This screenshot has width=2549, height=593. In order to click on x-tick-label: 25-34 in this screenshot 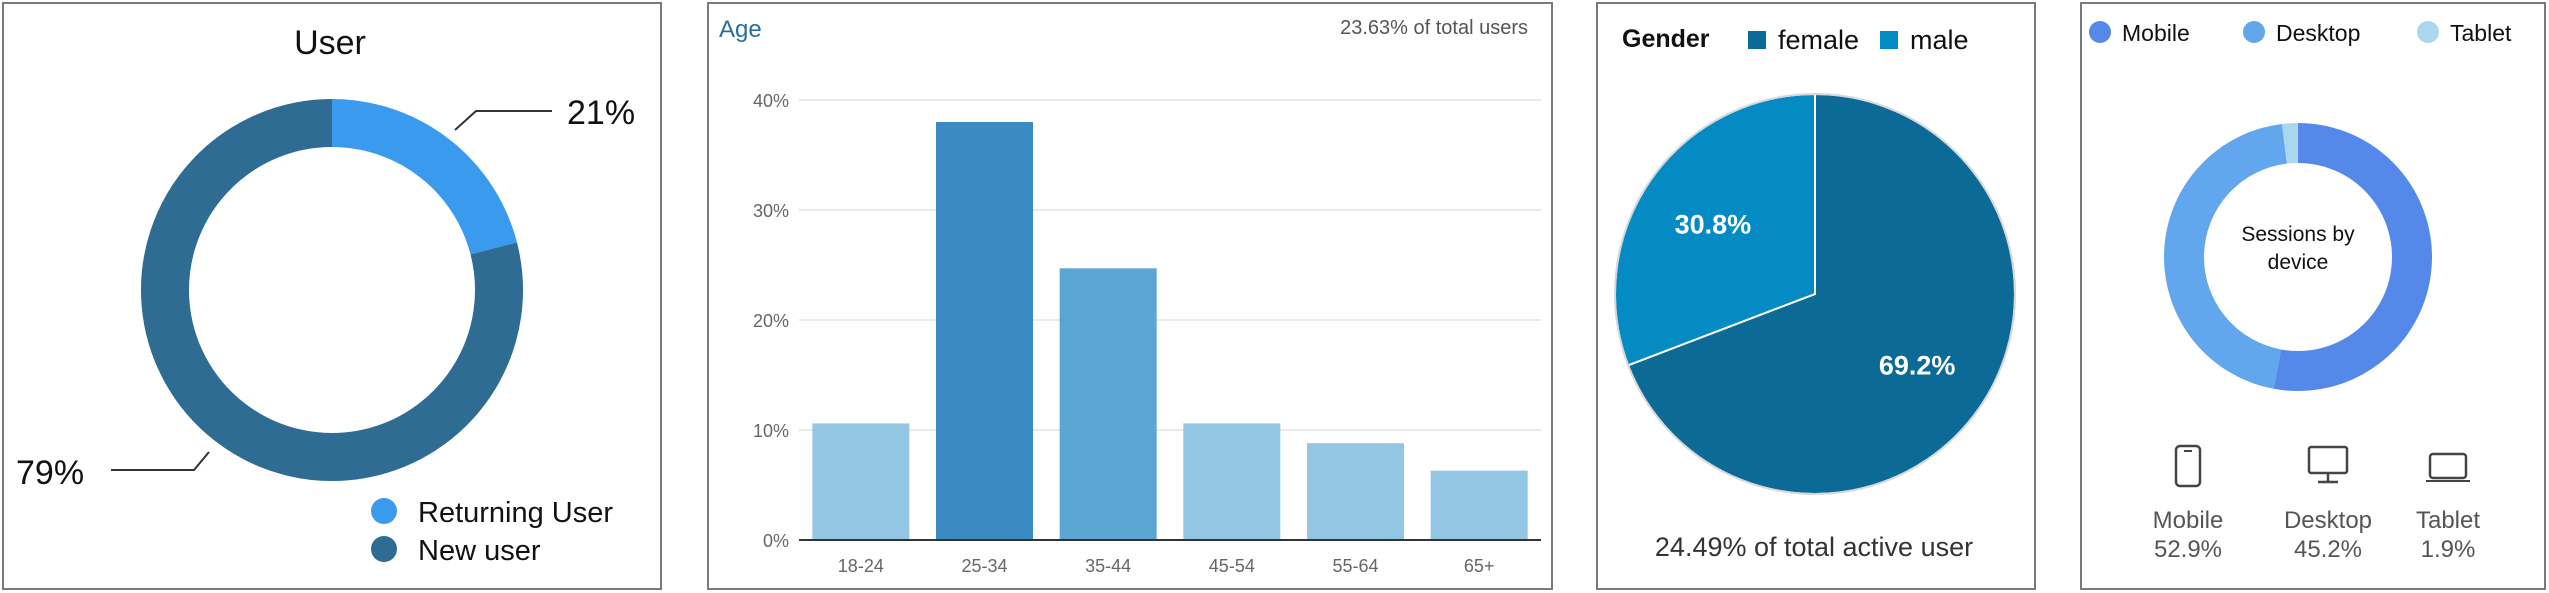, I will do `click(984, 566)`.